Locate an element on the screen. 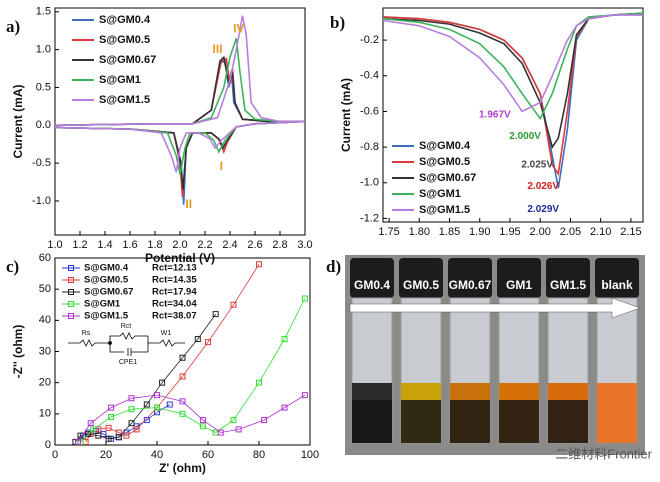  circuit-label: CPE1 is located at coordinates (128, 362).